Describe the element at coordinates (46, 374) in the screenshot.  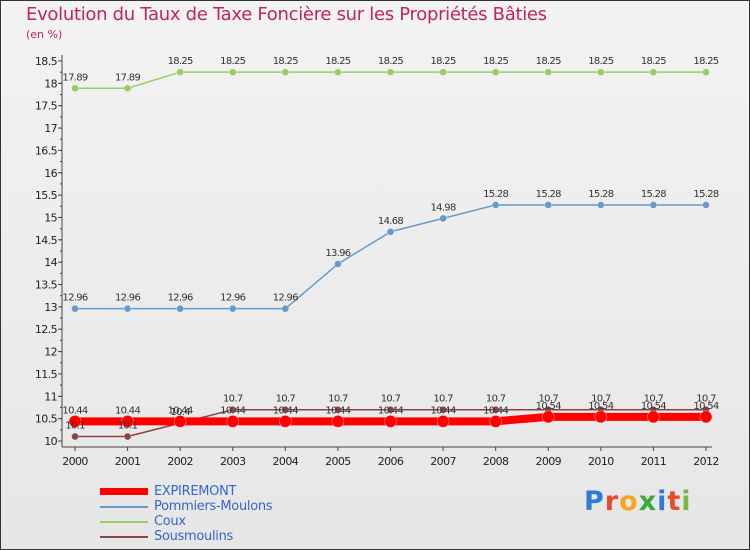
I see `y-tick-label: 11.5` at that location.